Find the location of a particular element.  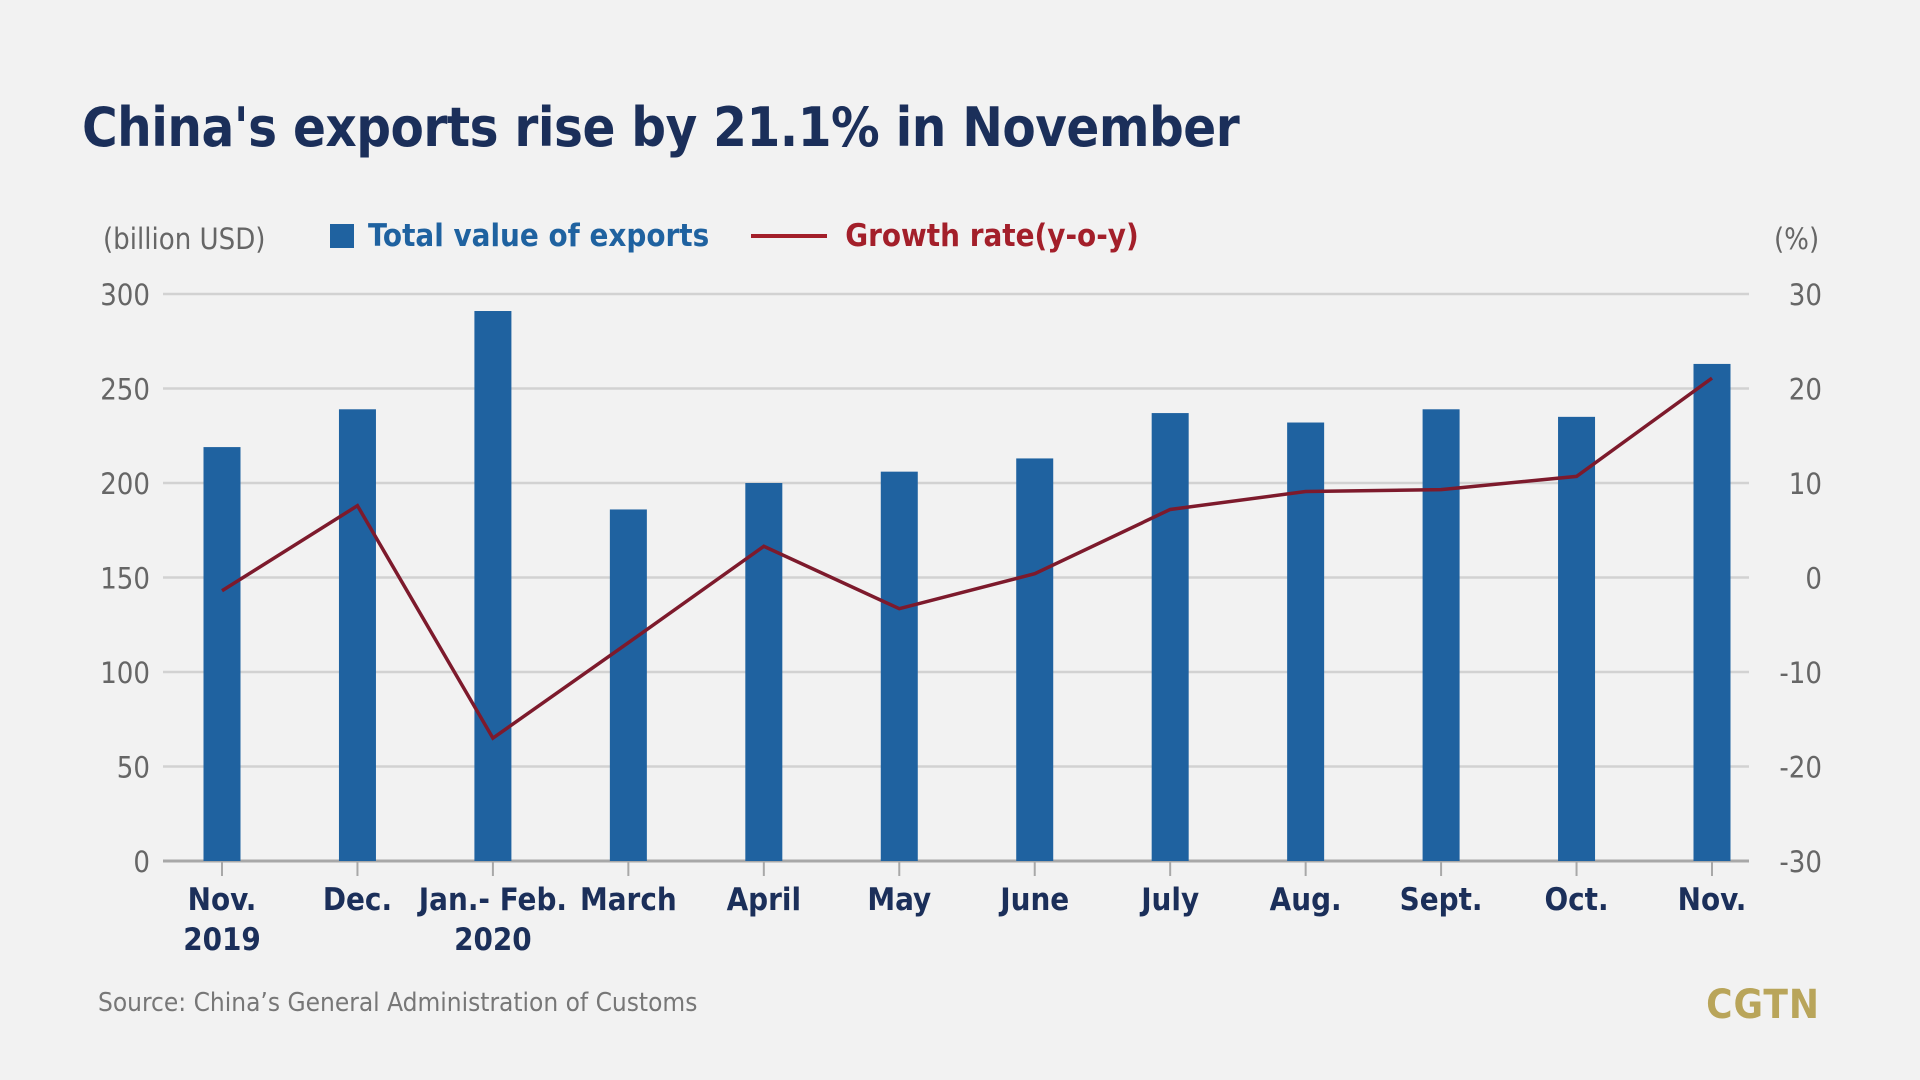

x-tick-label: Aug. is located at coordinates (1306, 900).